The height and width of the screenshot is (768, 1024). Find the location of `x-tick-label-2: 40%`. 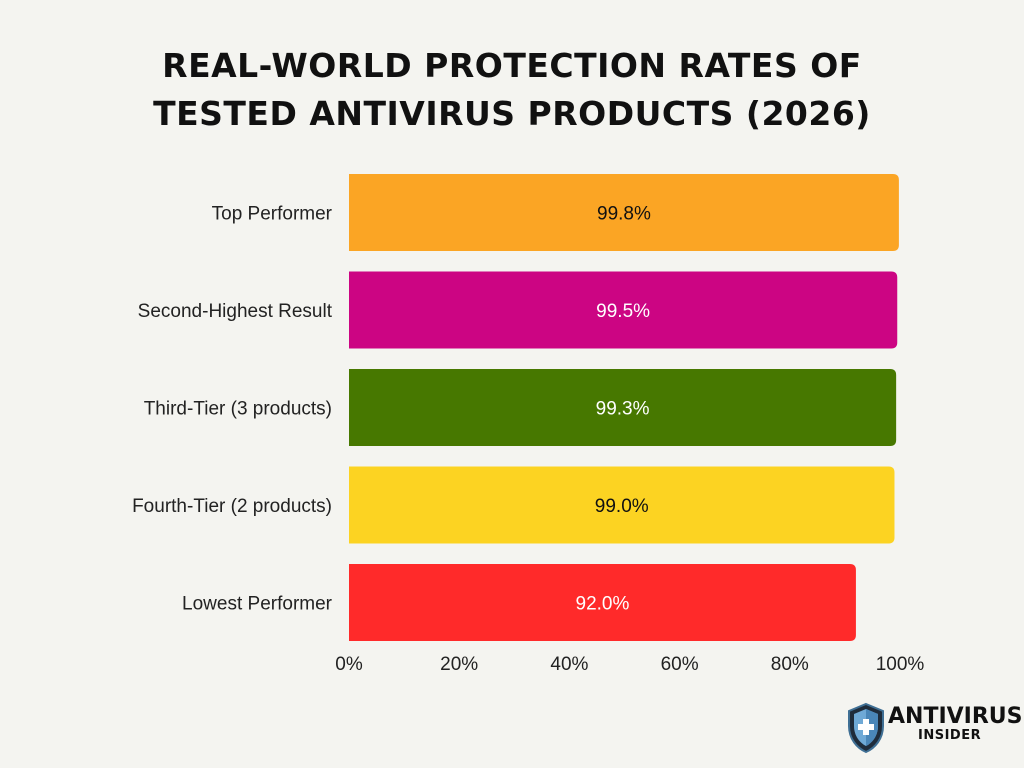

x-tick-label-2: 40% is located at coordinates (569, 664).